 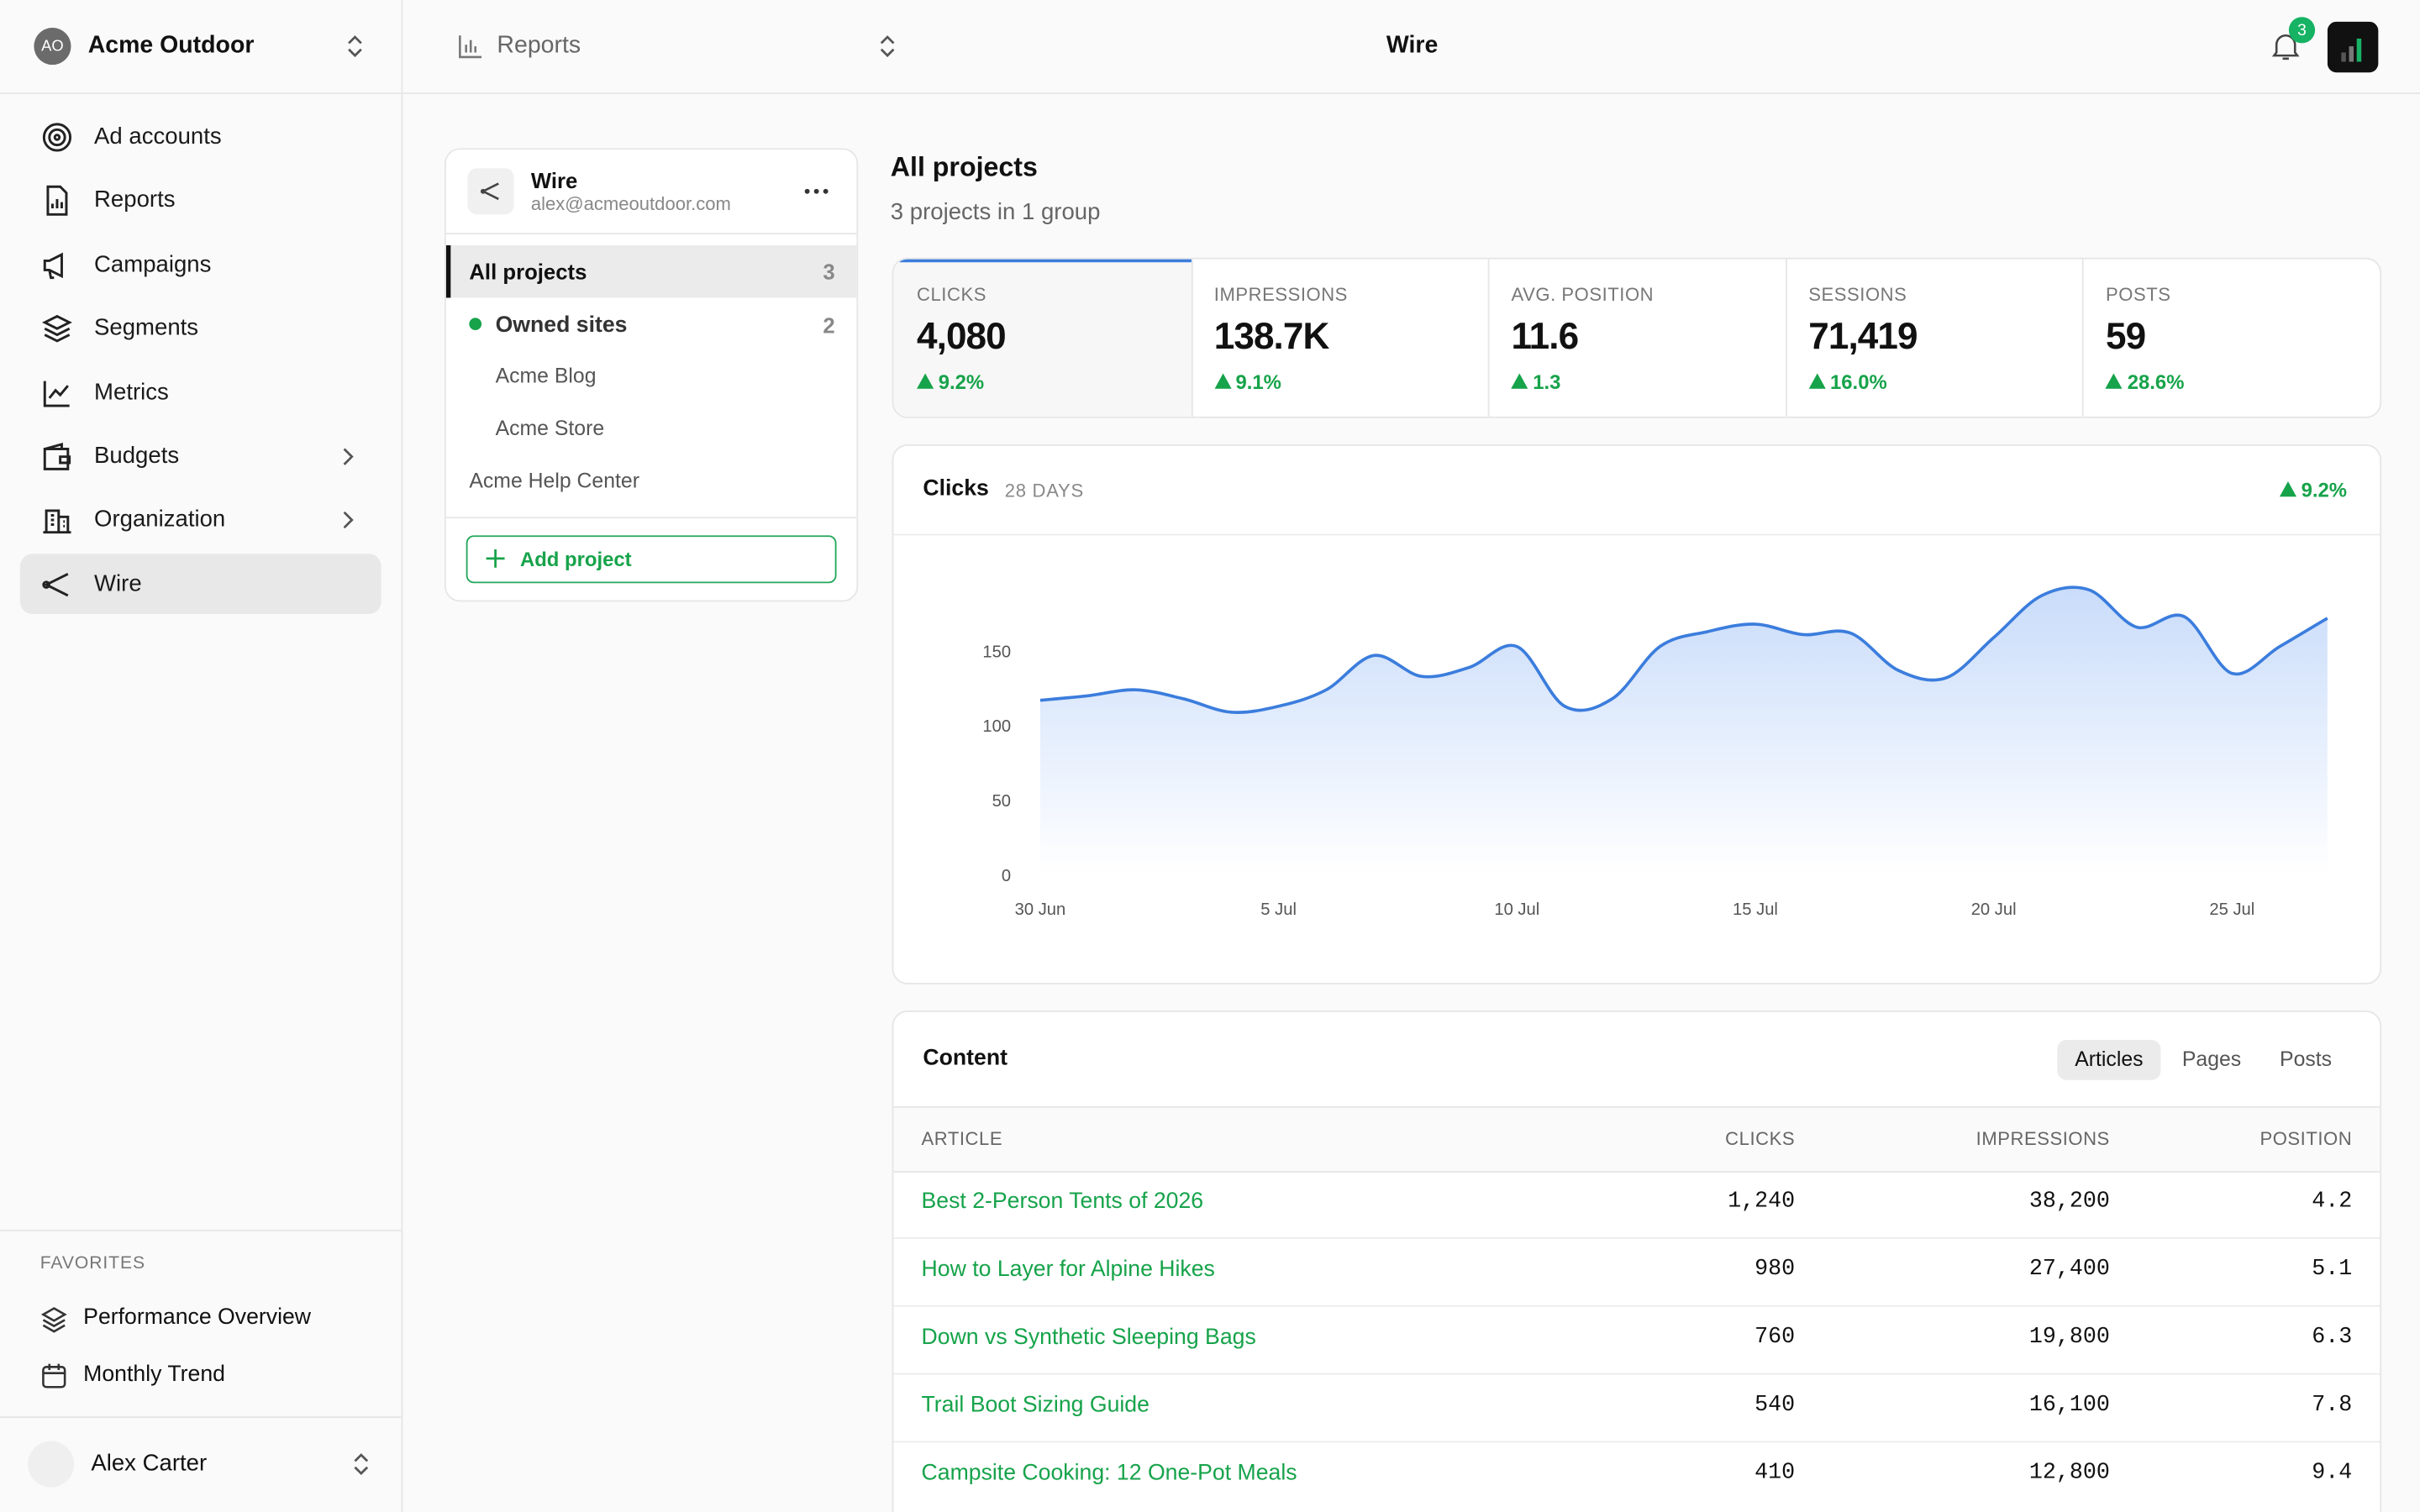 What do you see at coordinates (1043, 338) in the screenshot?
I see `stat-active-bg` at bounding box center [1043, 338].